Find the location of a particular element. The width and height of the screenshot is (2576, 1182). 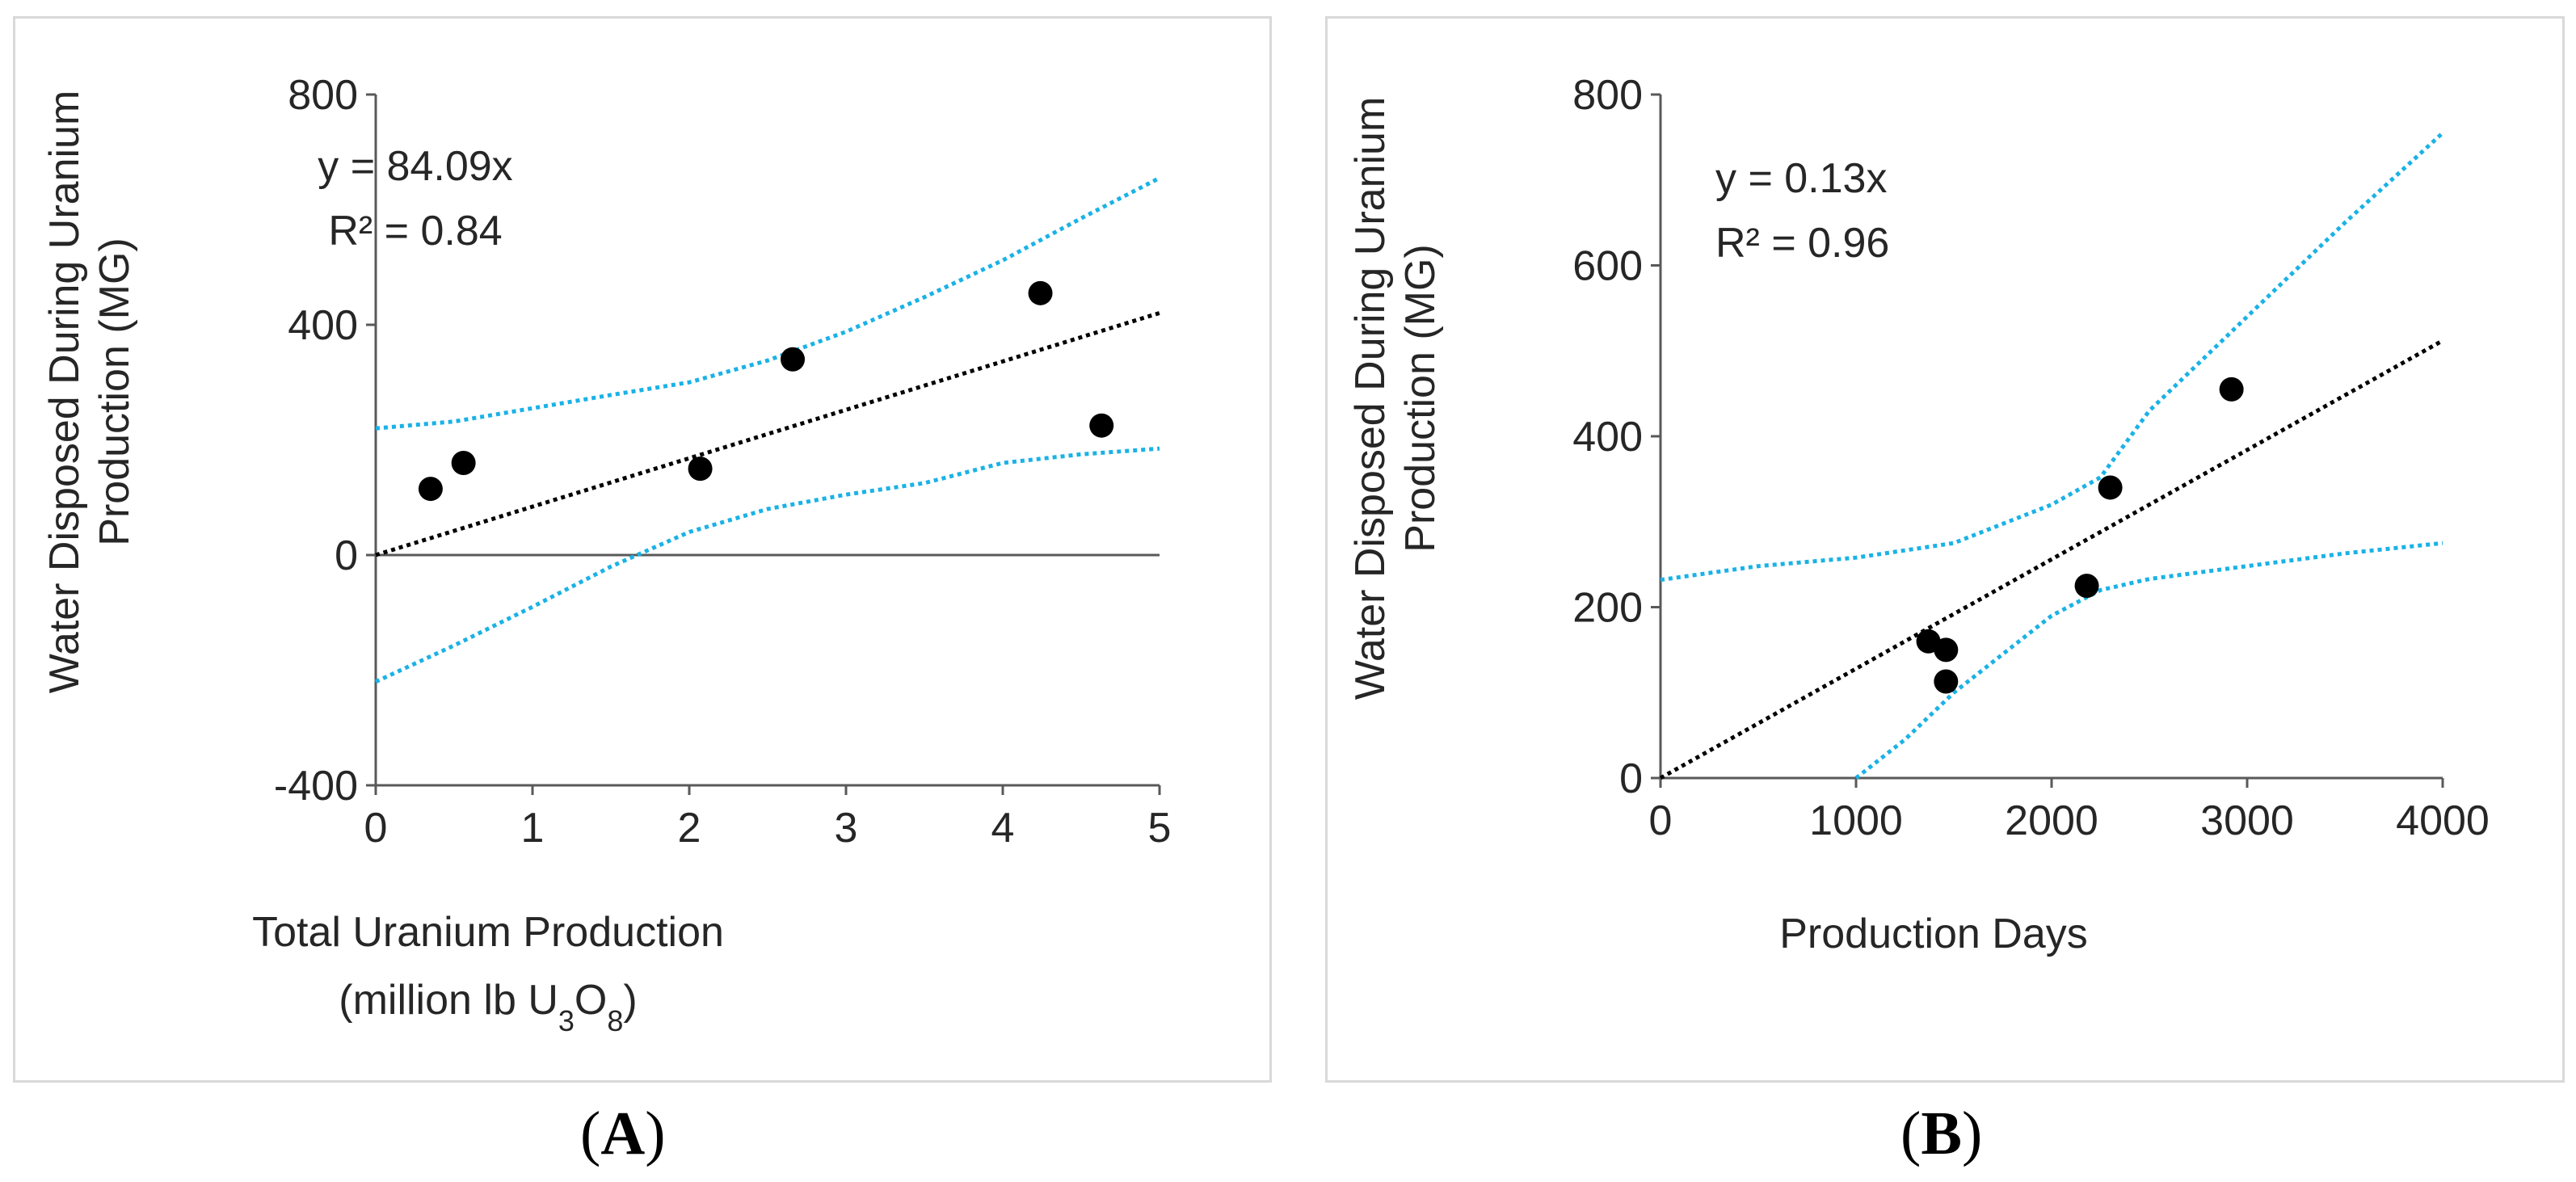

x-tick-label: 1 is located at coordinates (533, 828).